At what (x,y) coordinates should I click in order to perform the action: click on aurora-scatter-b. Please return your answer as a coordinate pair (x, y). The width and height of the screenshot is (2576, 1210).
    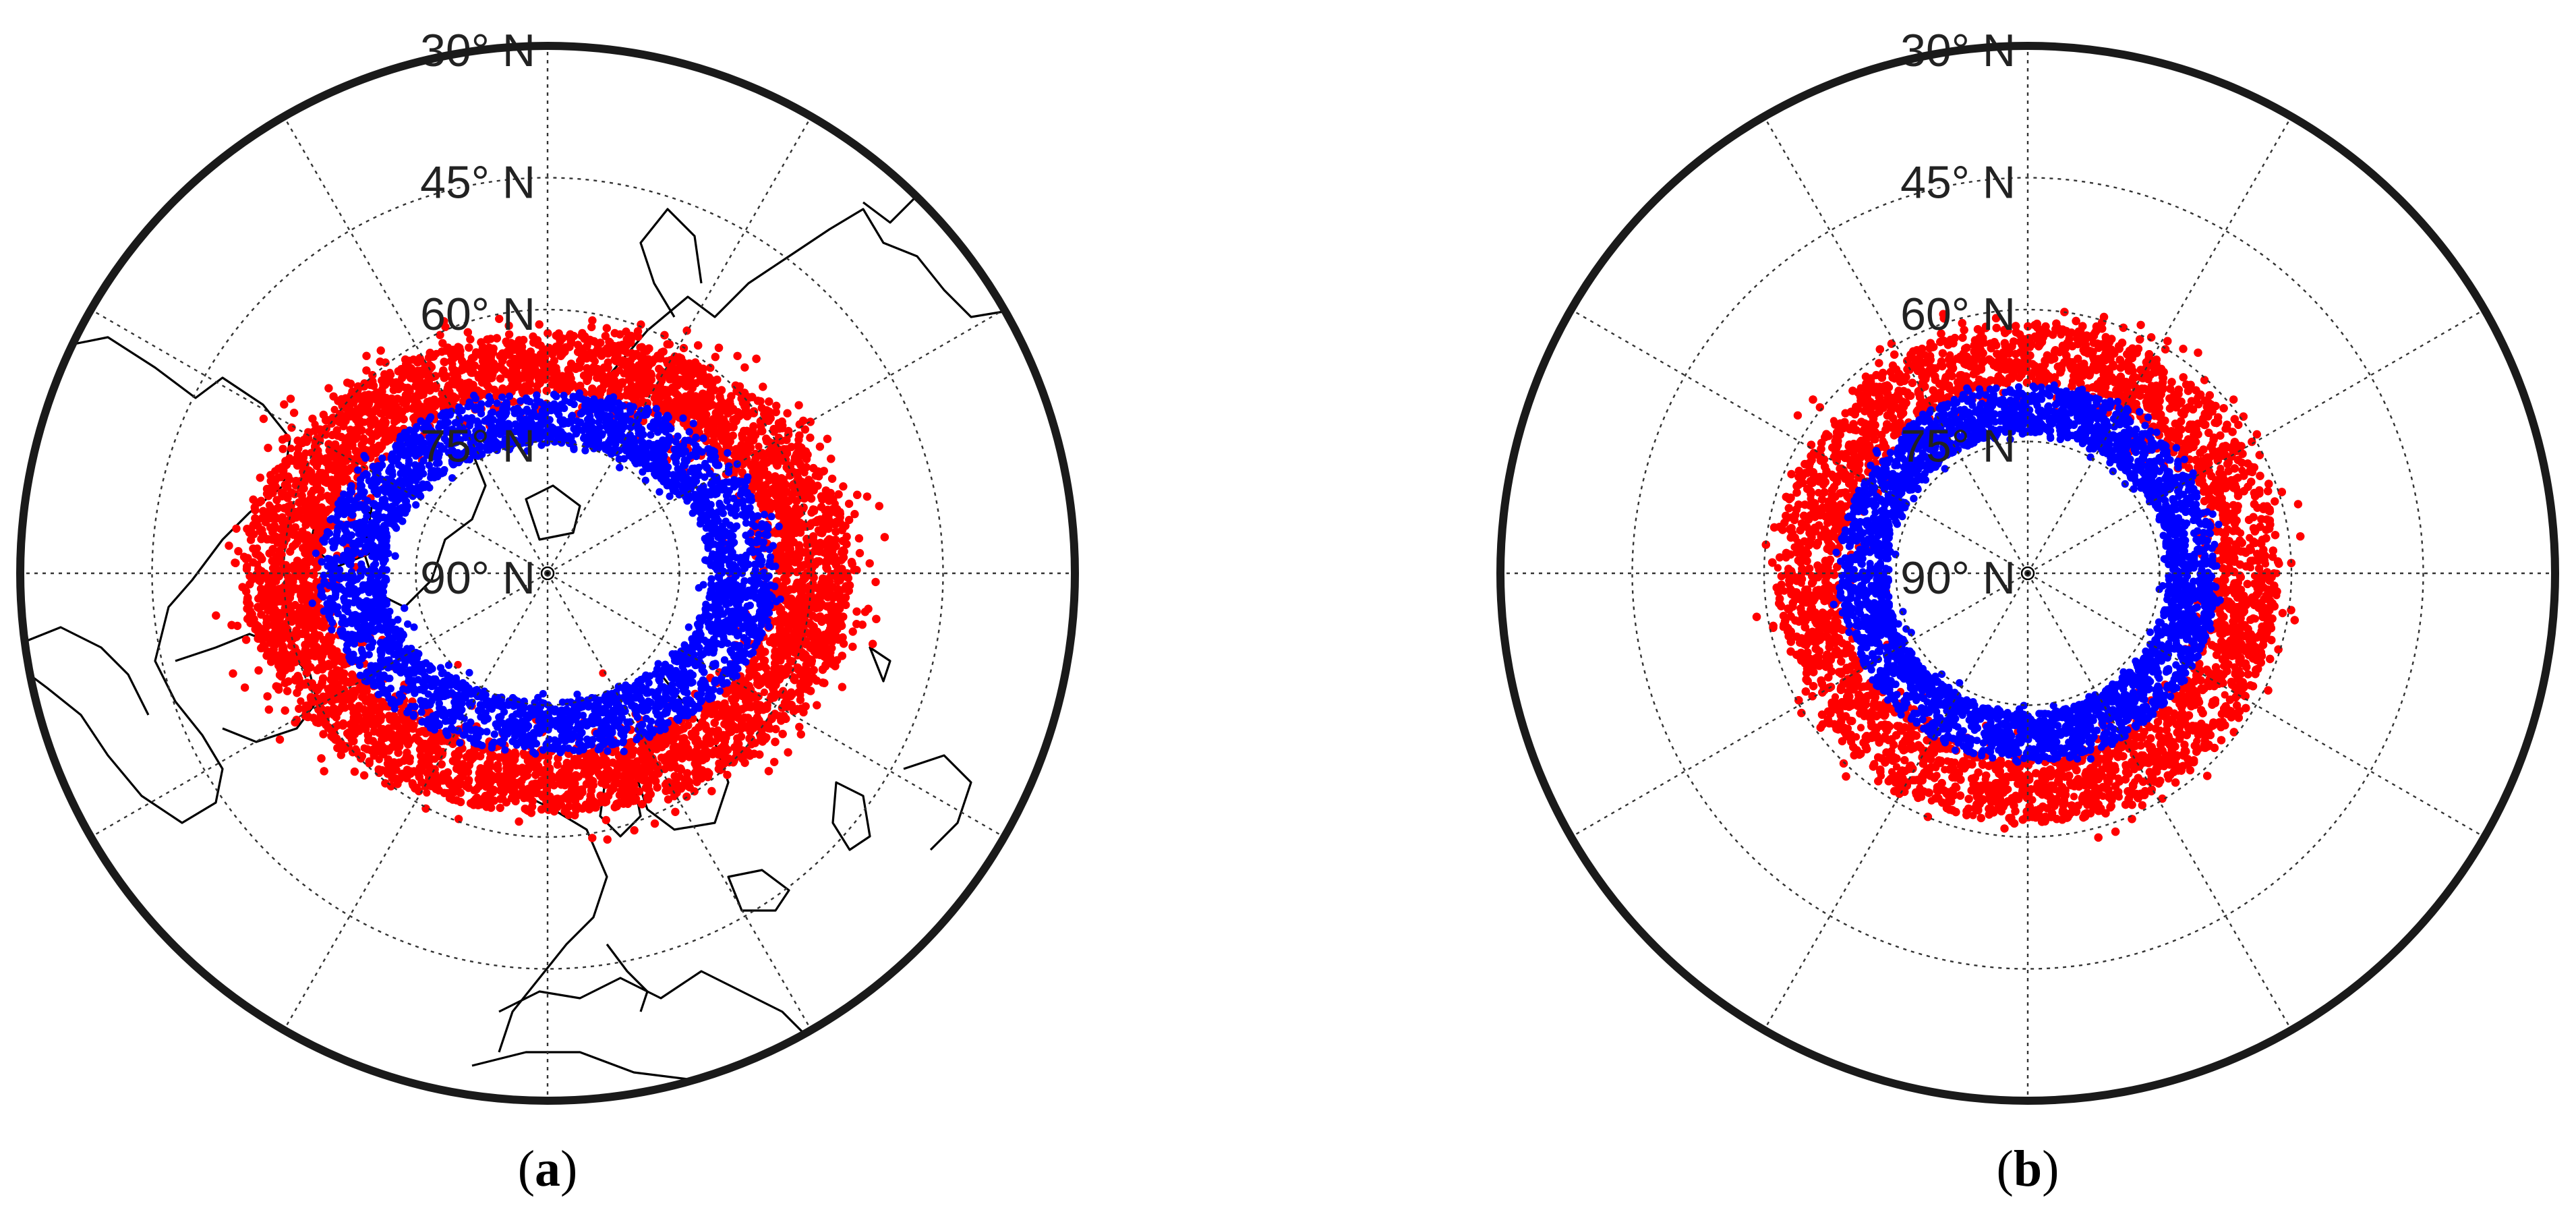
    Looking at the image, I should click on (2028, 575).